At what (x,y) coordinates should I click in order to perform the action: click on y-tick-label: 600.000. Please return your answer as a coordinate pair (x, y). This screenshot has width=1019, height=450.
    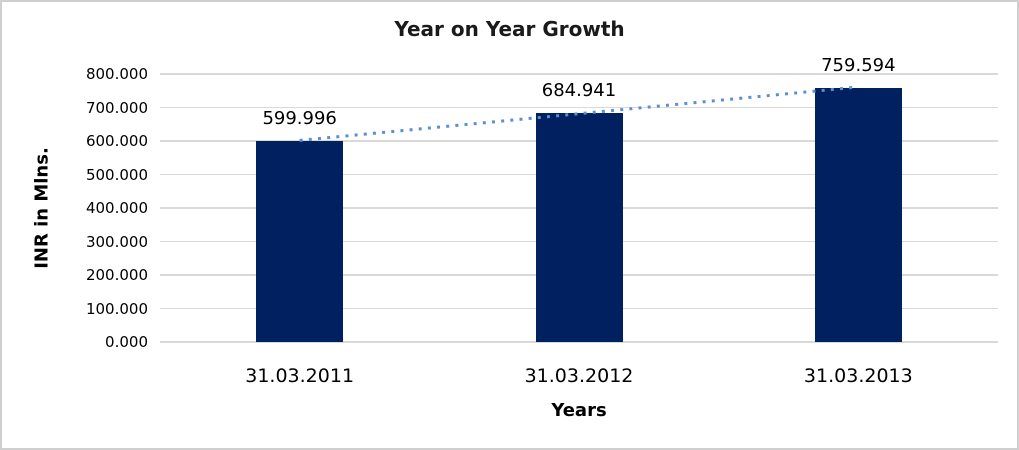
    Looking at the image, I should click on (116, 141).